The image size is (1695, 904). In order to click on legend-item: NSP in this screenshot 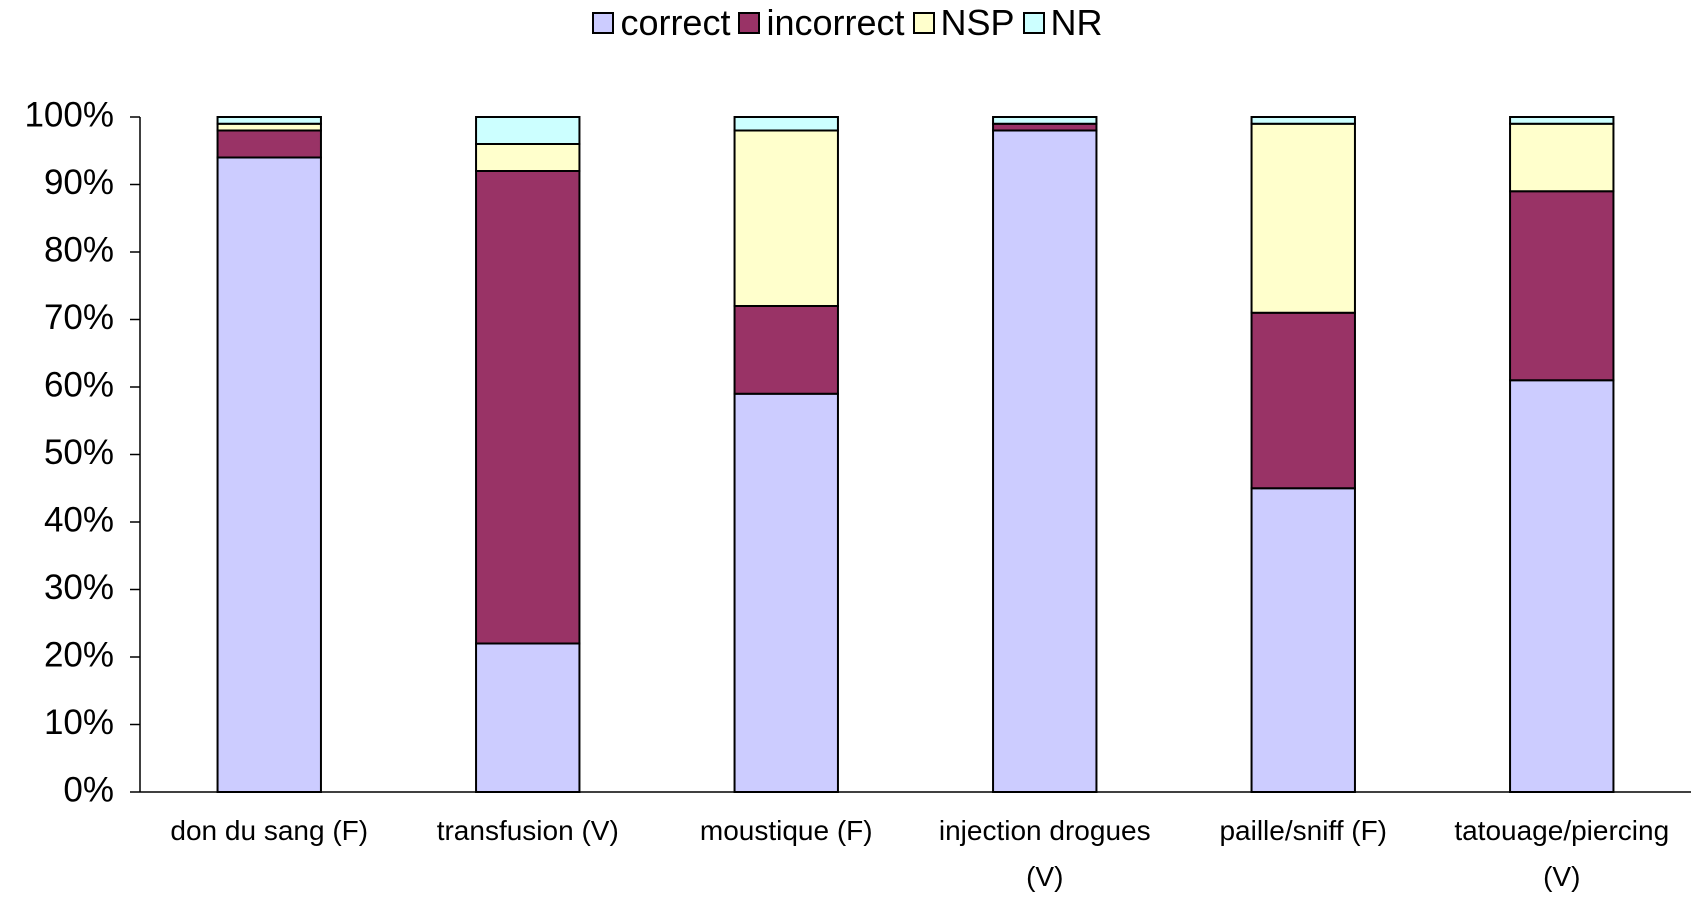, I will do `click(963, 23)`.